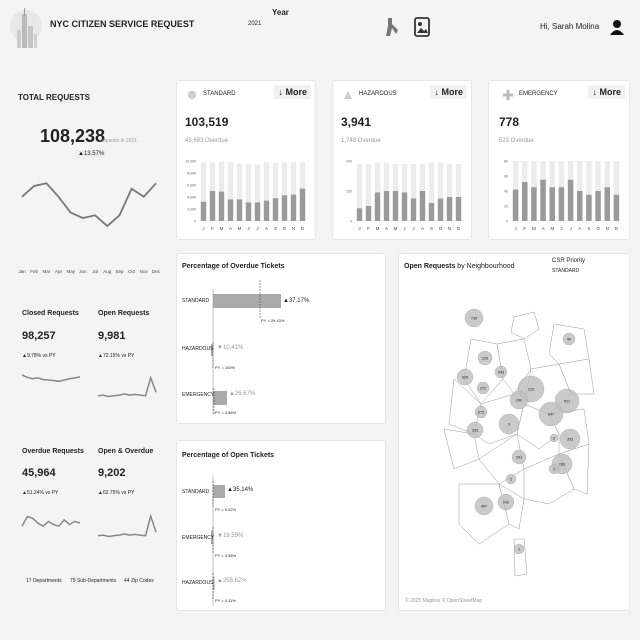 The width and height of the screenshot is (640, 640). Describe the element at coordinates (220, 398) in the screenshot. I see `bar-emergency` at that location.